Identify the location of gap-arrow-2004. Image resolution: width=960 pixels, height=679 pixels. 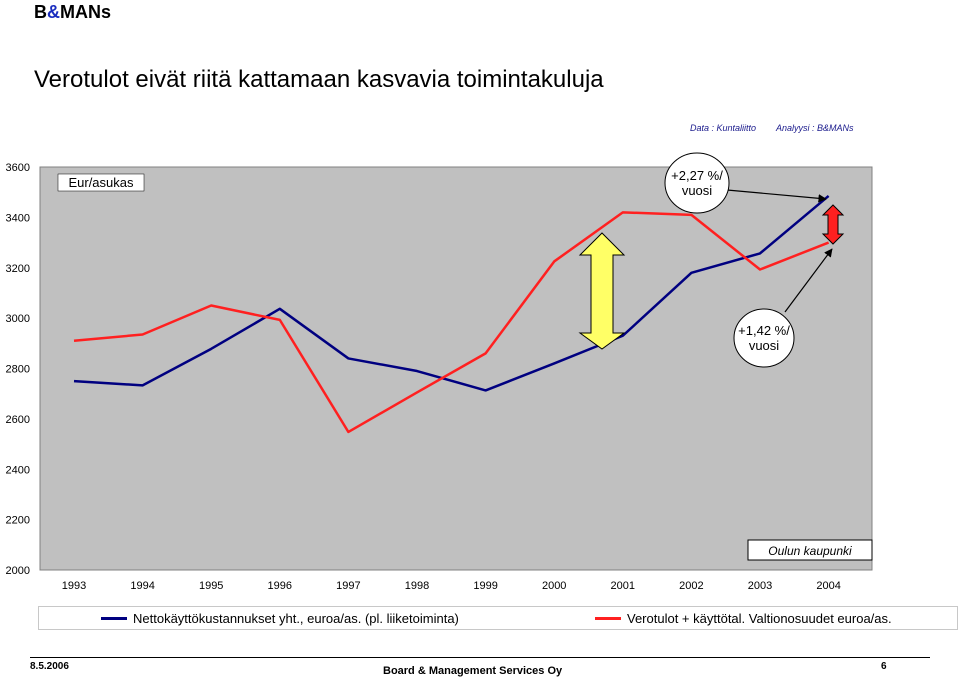
(833, 224).